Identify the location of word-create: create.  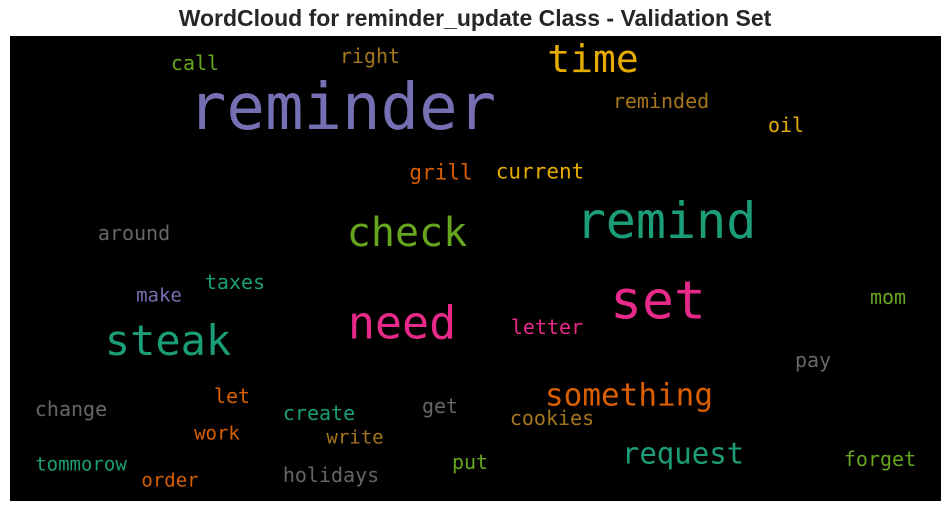
(319, 413).